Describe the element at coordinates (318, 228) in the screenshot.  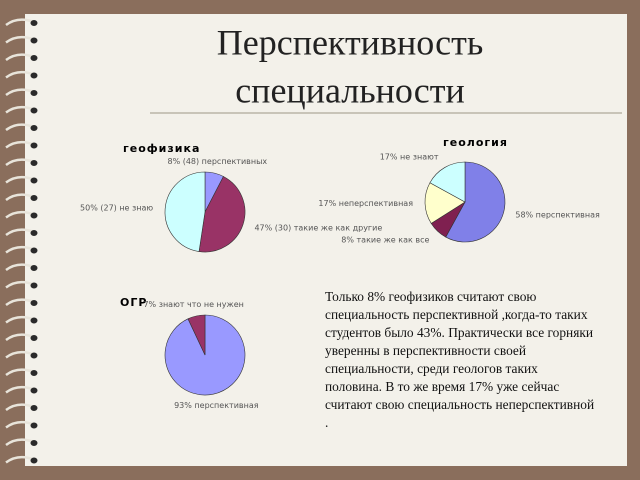
I see `slice-label: 47% (30) такие же как другие` at that location.